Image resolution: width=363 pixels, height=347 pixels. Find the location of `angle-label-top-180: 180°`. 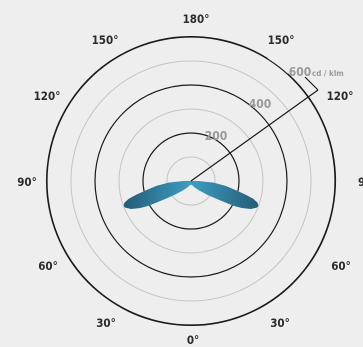

angle-label-top-180: 180° is located at coordinates (196, 19).